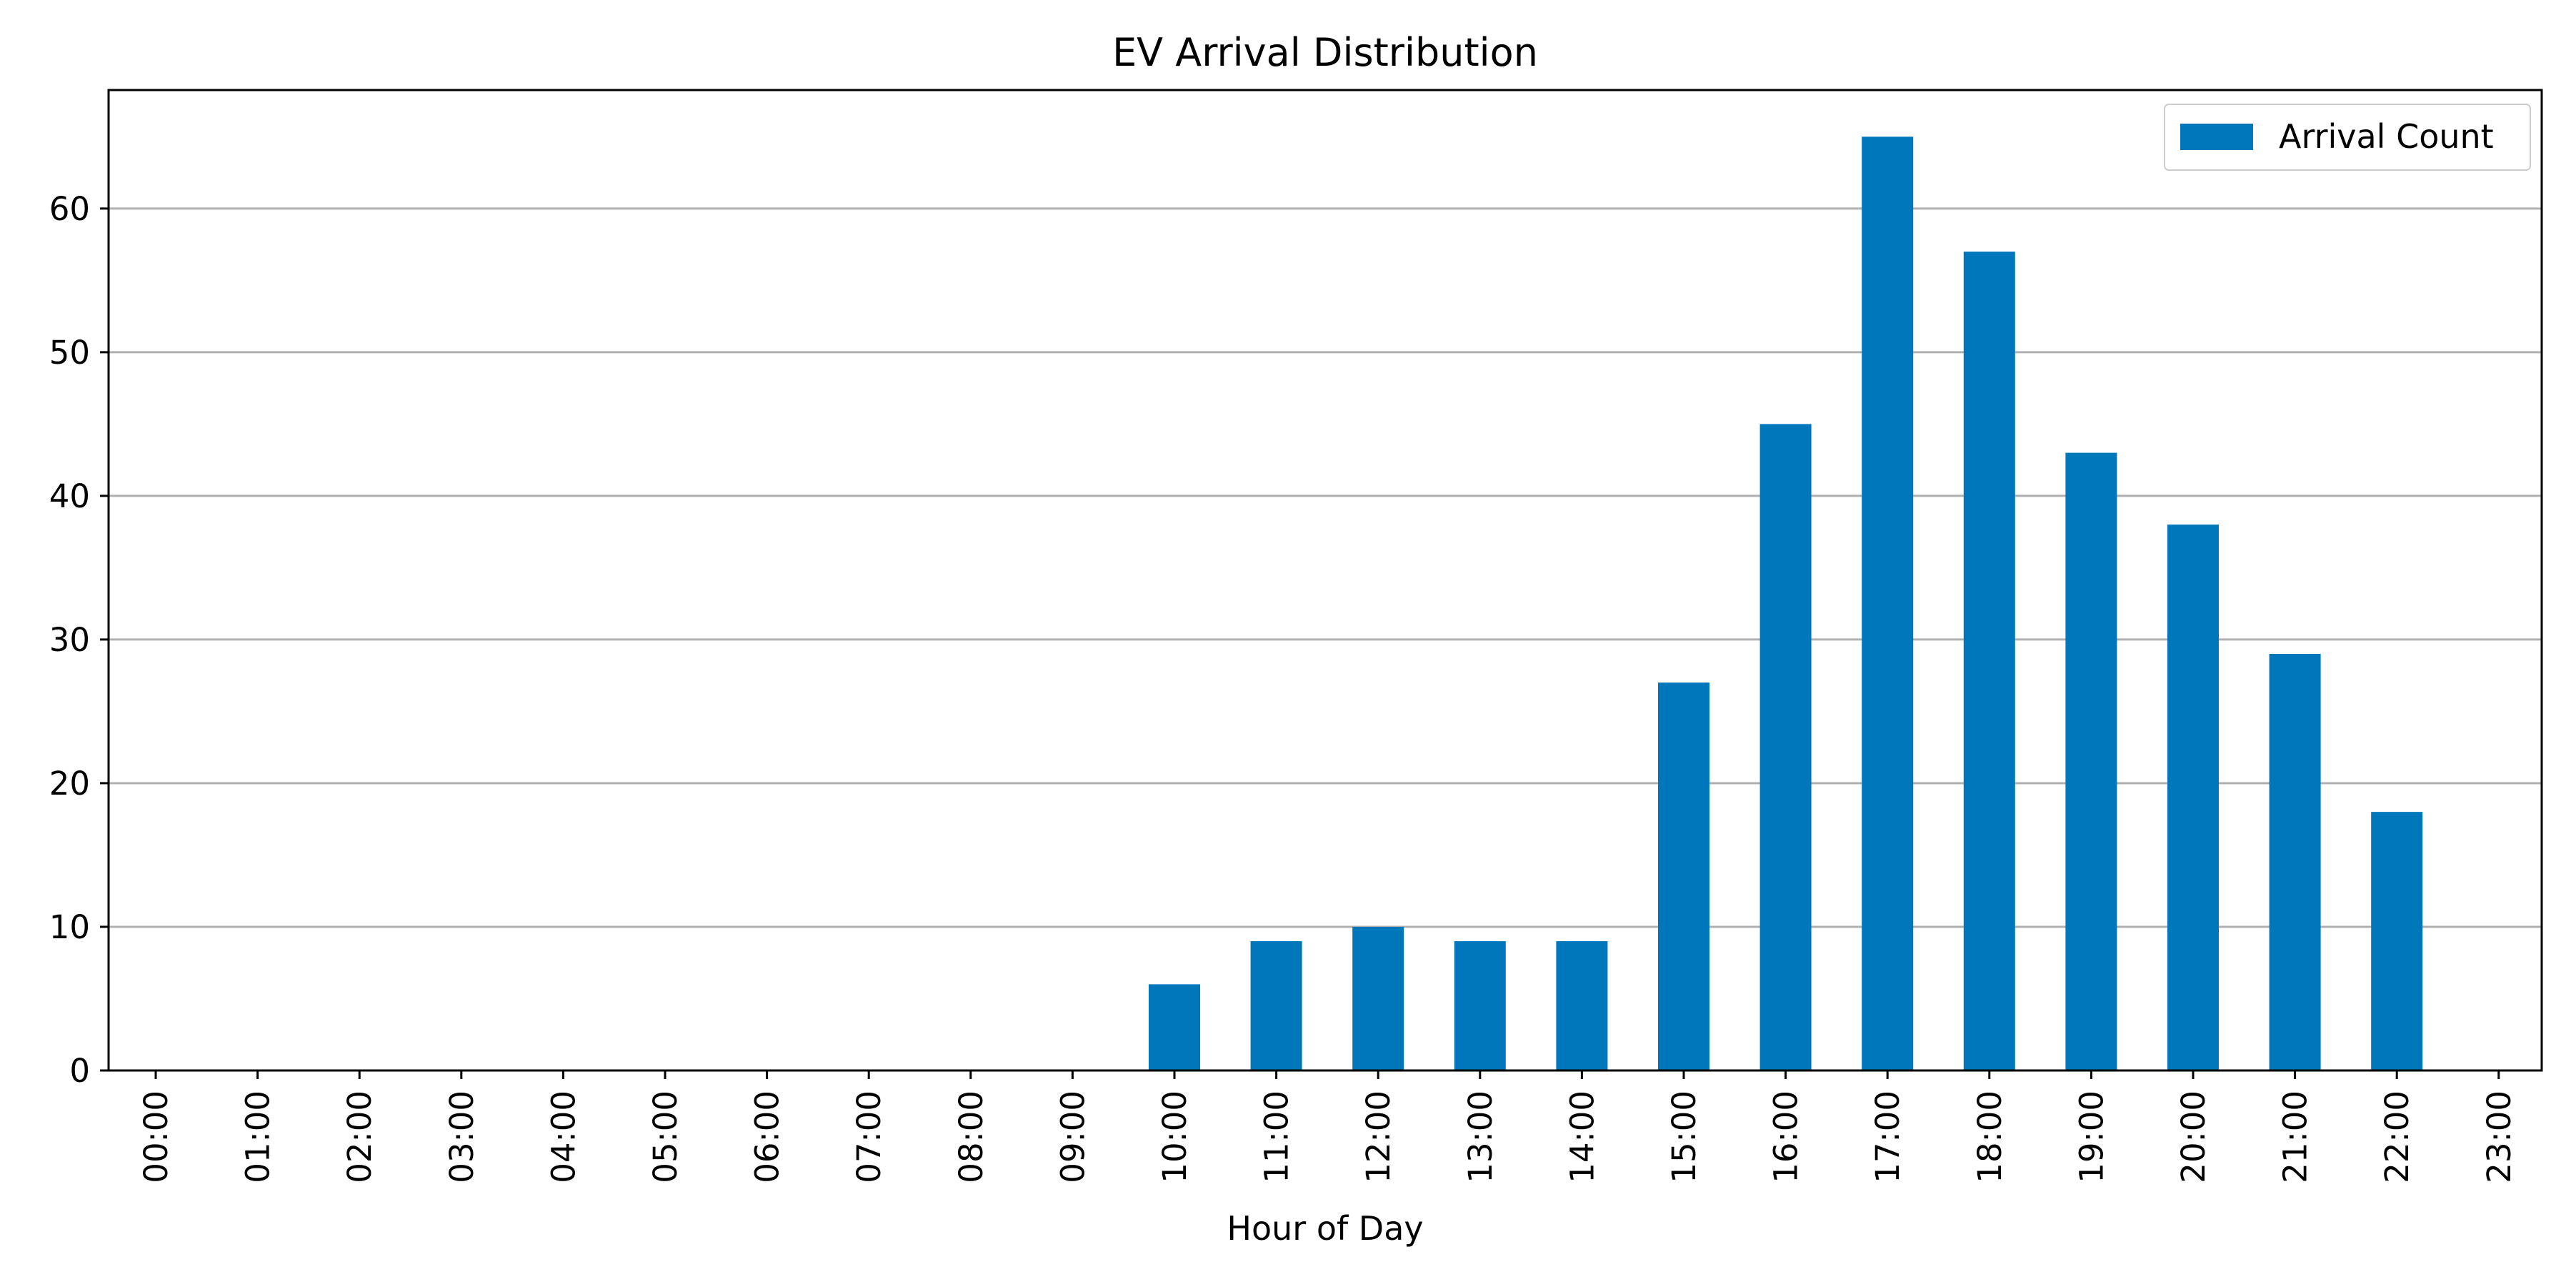 This screenshot has height=1272, width=2576. I want to click on legend: Arrival Count, so click(2347, 137).